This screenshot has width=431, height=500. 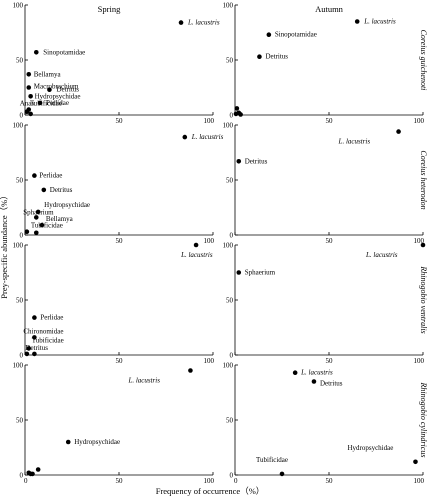 What do you see at coordinates (4, 244) in the screenshot?
I see `y-axis-title: Prey-specific abundance（%）` at bounding box center [4, 244].